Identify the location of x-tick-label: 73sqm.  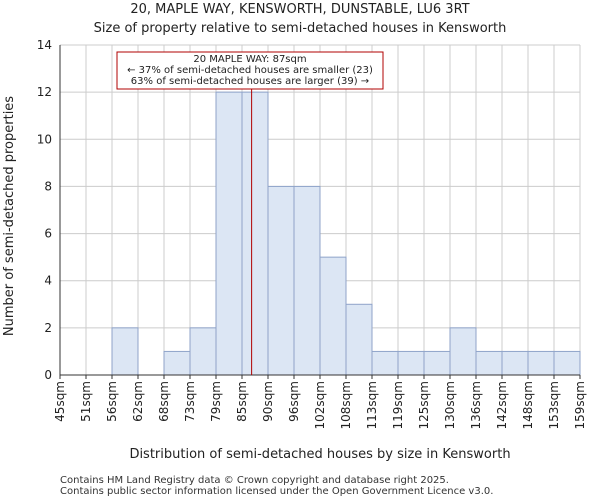
(190, 401).